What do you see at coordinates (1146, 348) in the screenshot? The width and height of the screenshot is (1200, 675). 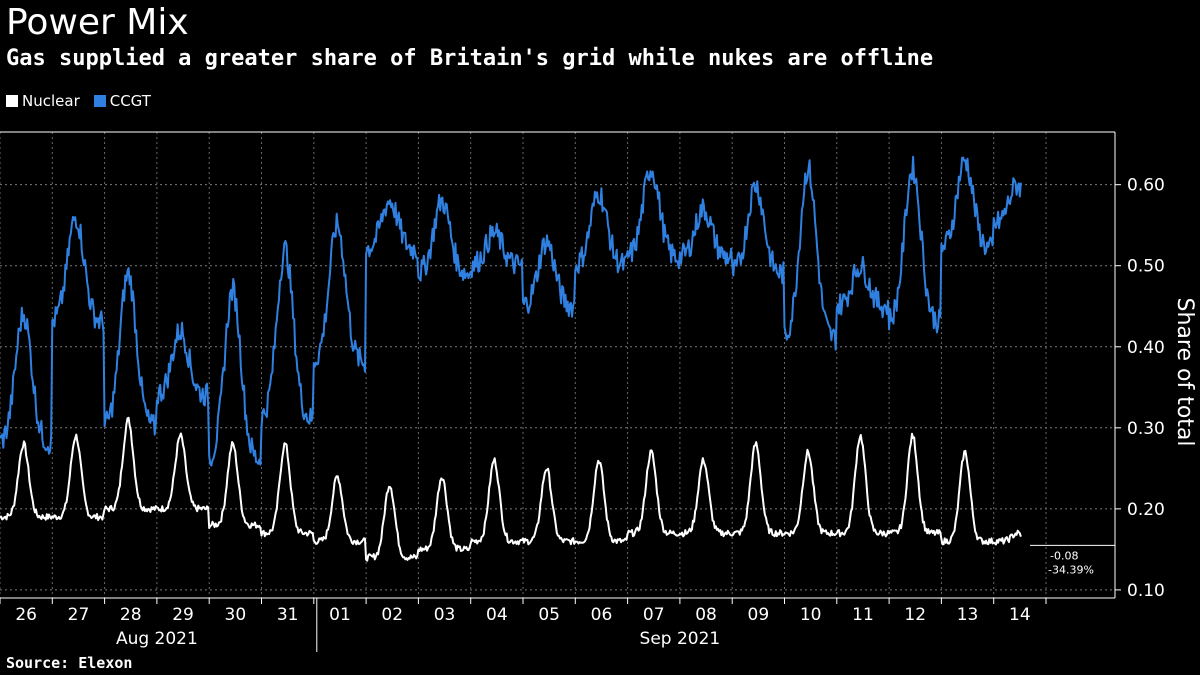 I see `y-tick-label: 0.40` at bounding box center [1146, 348].